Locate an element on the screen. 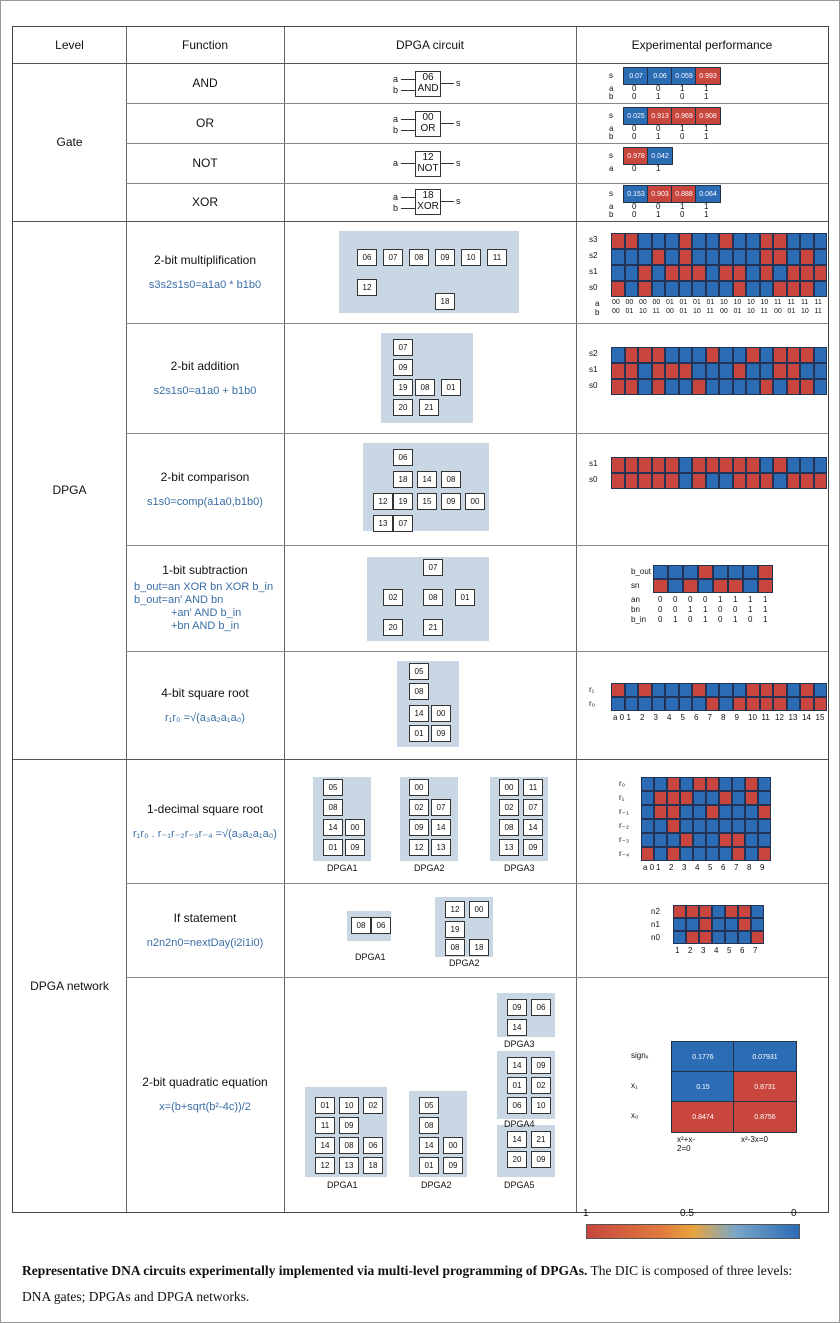  row-label: a is located at coordinates (611, 206).